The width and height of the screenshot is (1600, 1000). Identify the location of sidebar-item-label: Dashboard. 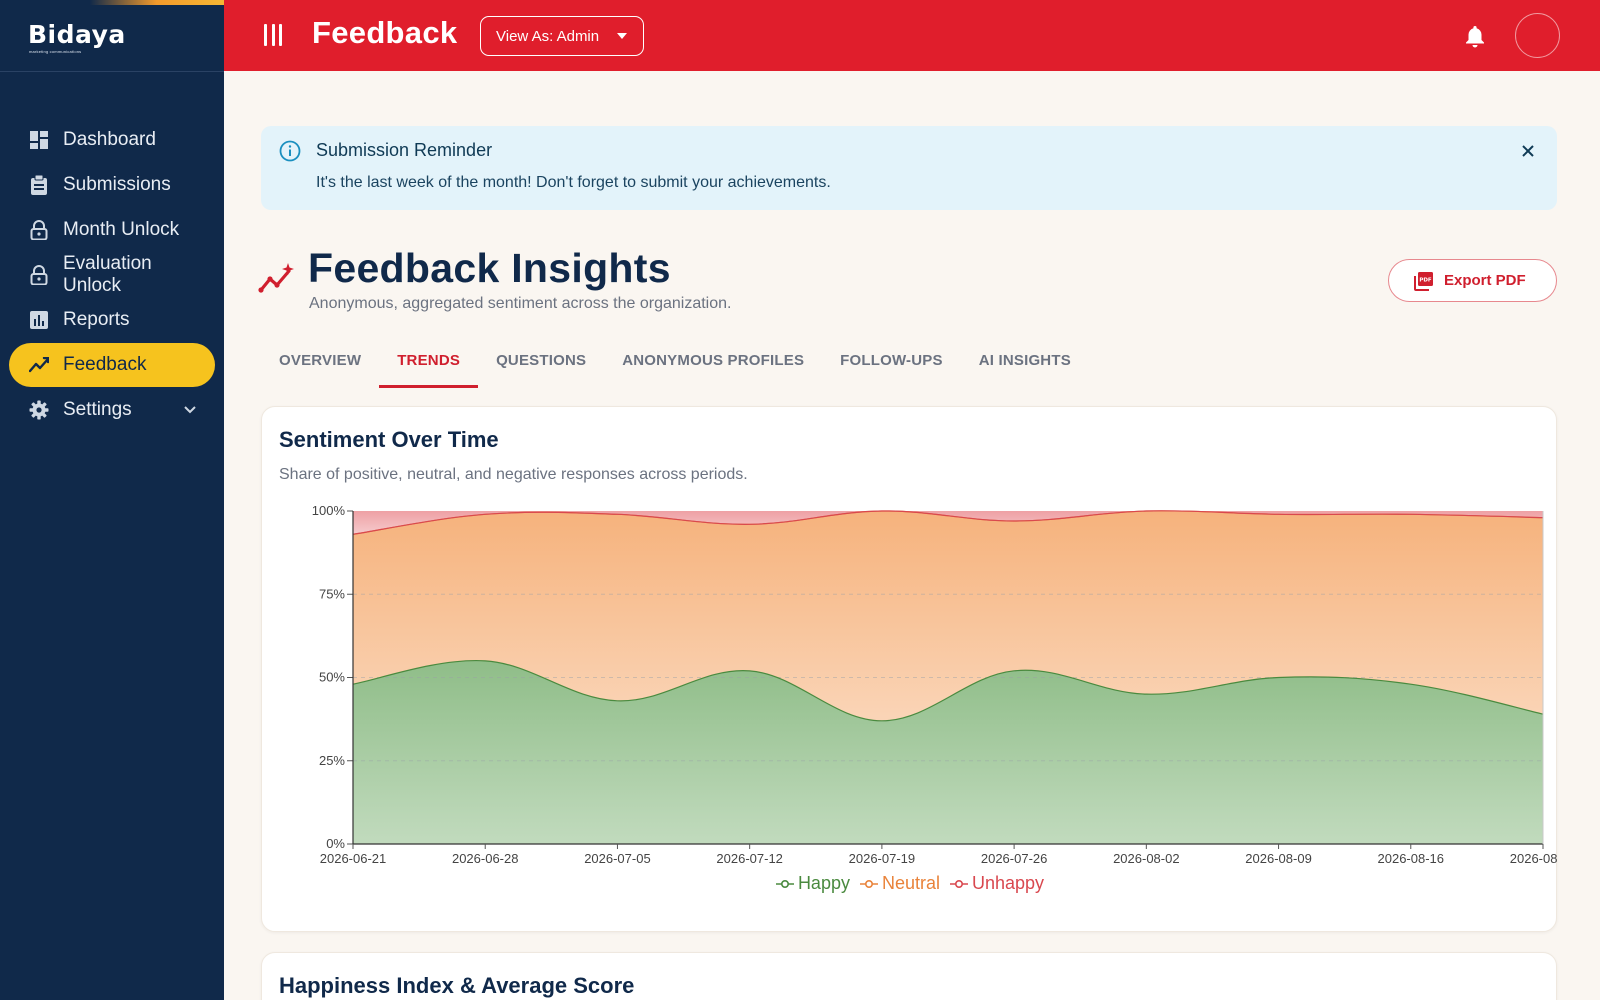
(109, 139).